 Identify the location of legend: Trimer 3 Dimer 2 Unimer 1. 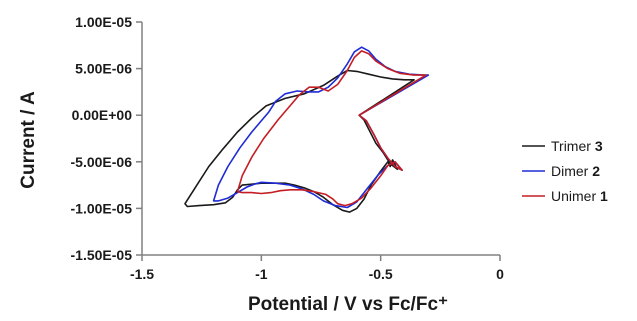
(565, 171).